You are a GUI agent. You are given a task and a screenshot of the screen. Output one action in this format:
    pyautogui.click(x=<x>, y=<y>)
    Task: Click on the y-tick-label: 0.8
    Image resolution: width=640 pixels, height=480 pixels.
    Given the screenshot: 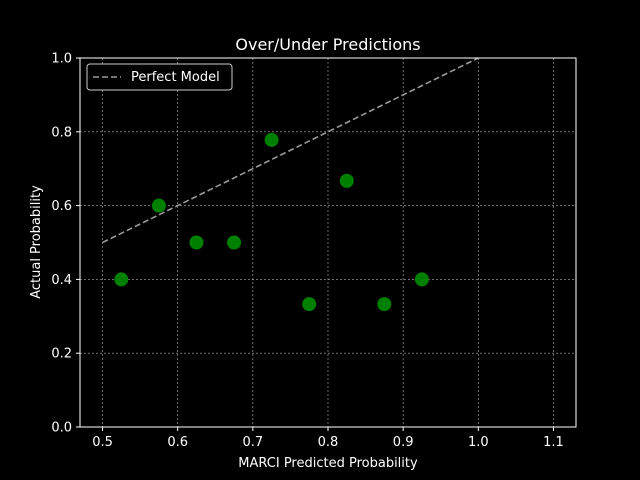 What is the action you would take?
    pyautogui.click(x=61, y=132)
    